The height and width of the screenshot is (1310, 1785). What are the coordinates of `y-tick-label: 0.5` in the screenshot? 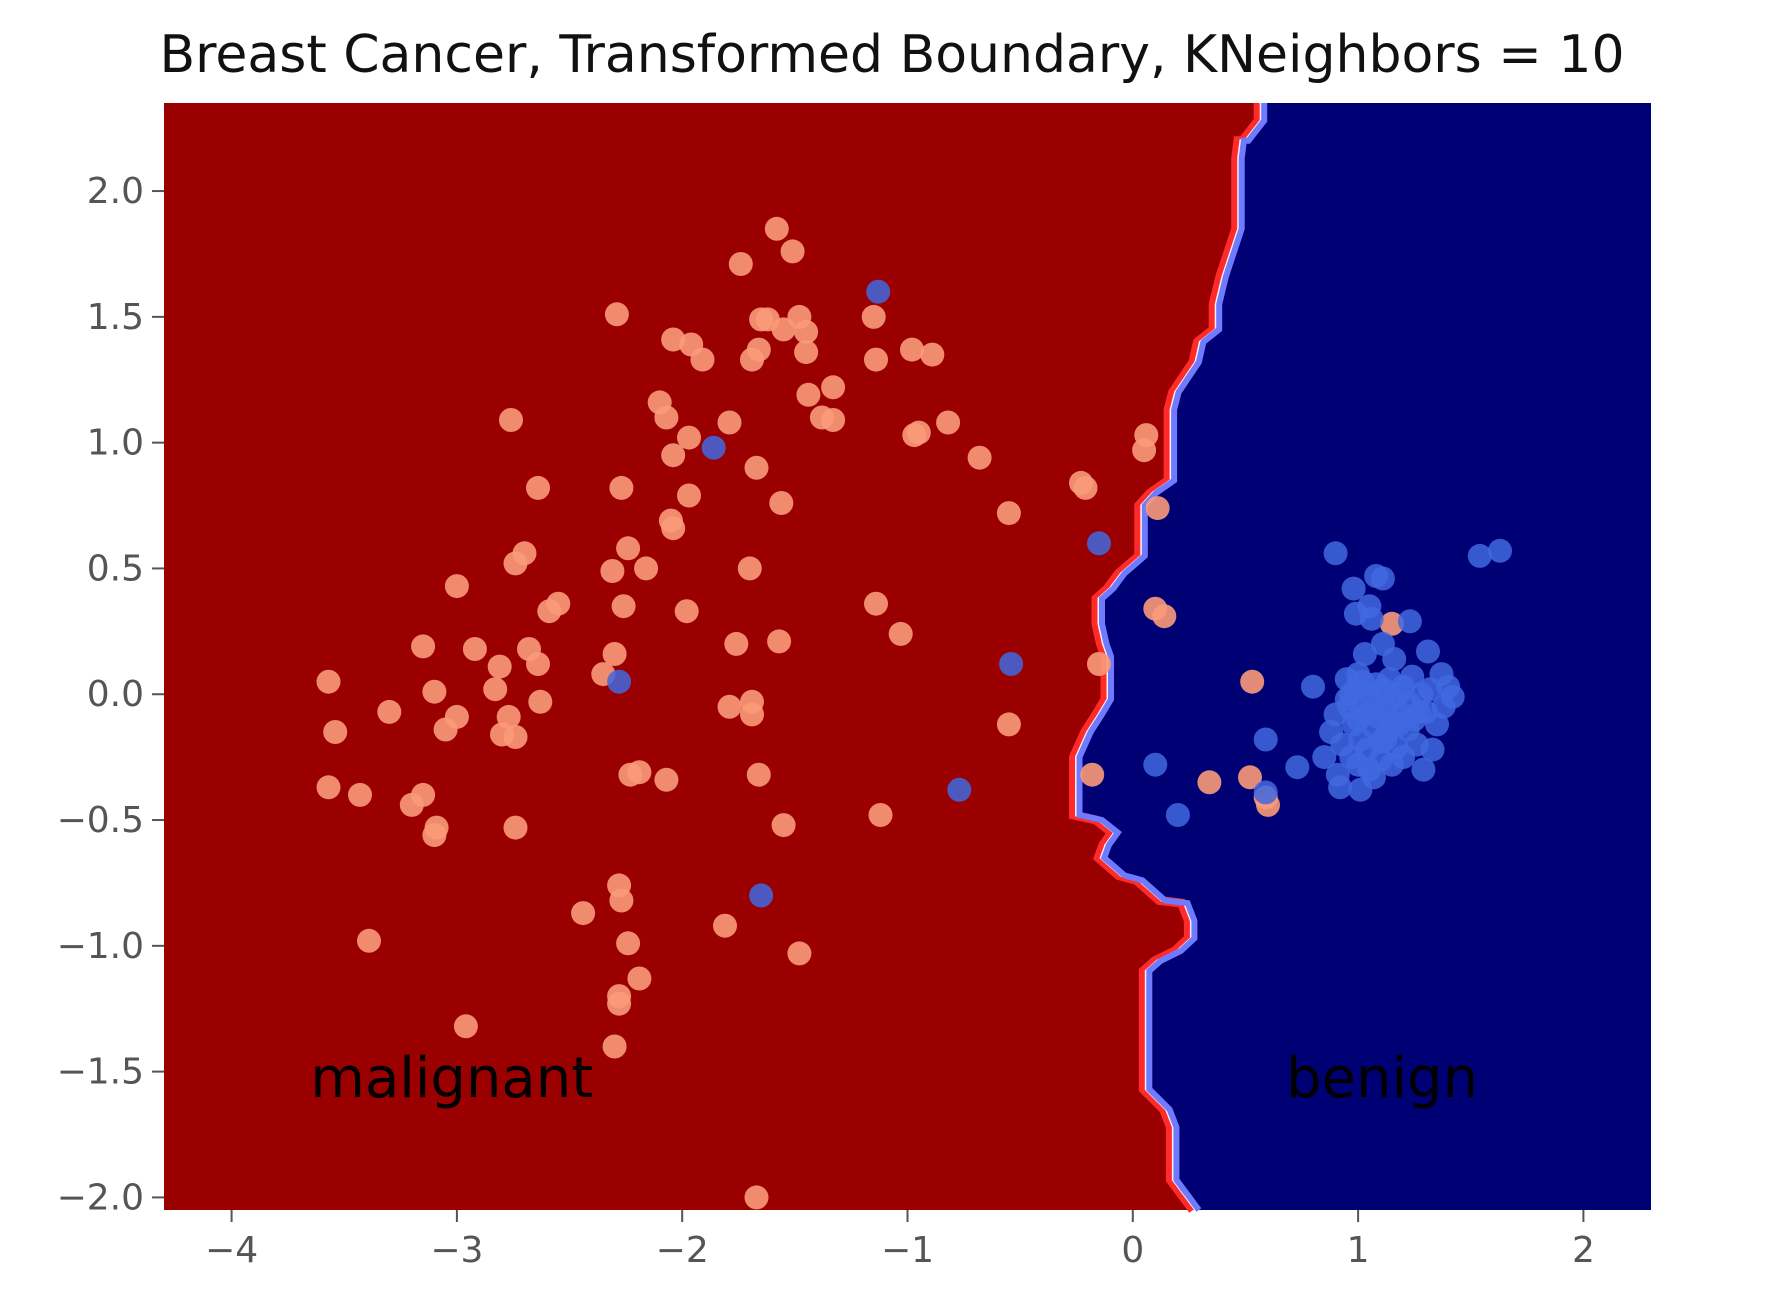 It's located at (115, 568).